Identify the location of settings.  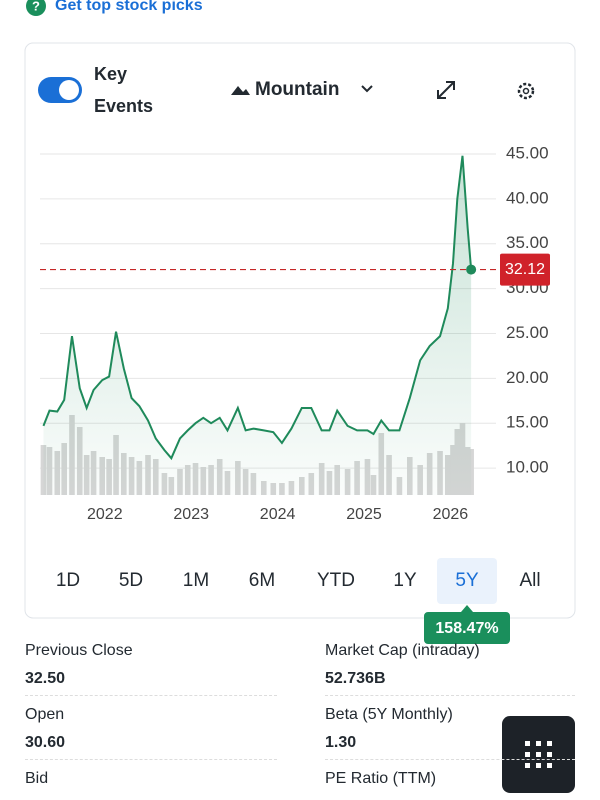
(526, 91).